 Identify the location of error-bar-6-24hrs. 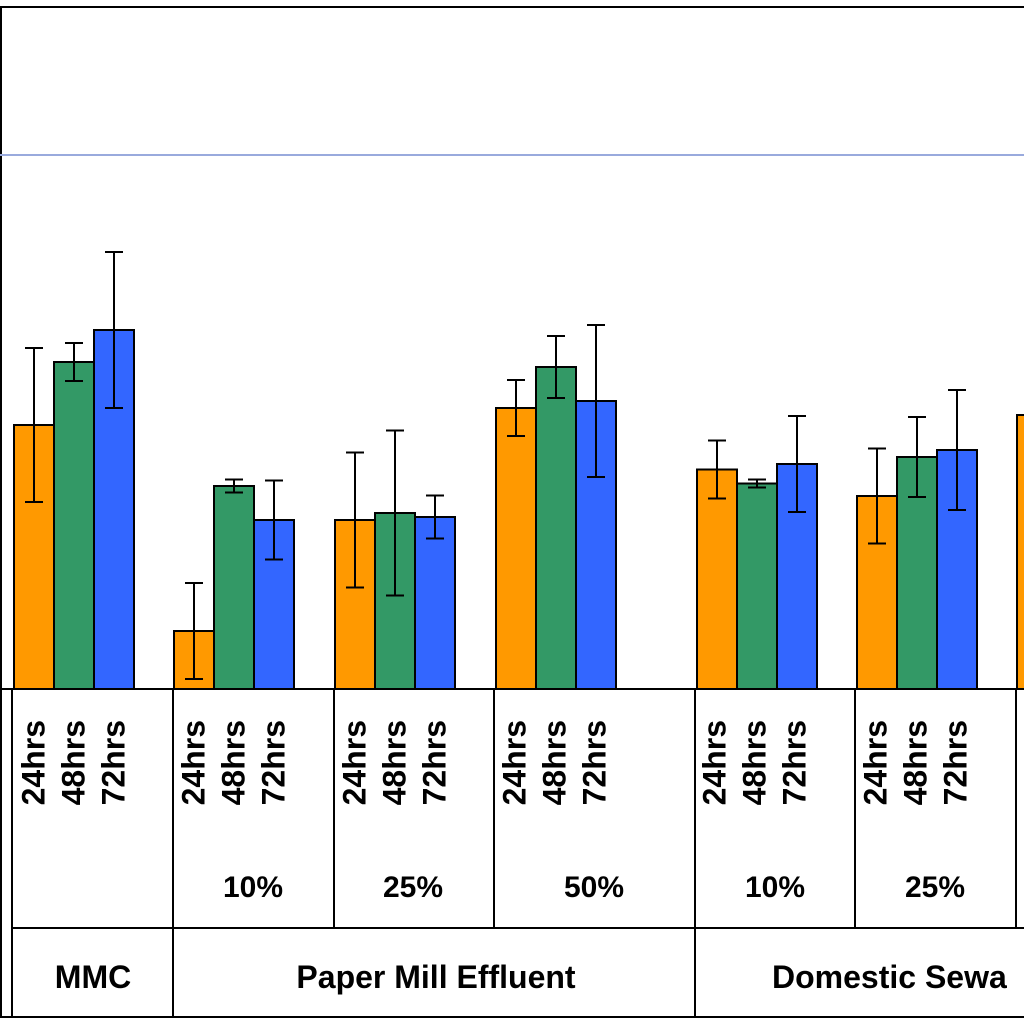
(877, 496).